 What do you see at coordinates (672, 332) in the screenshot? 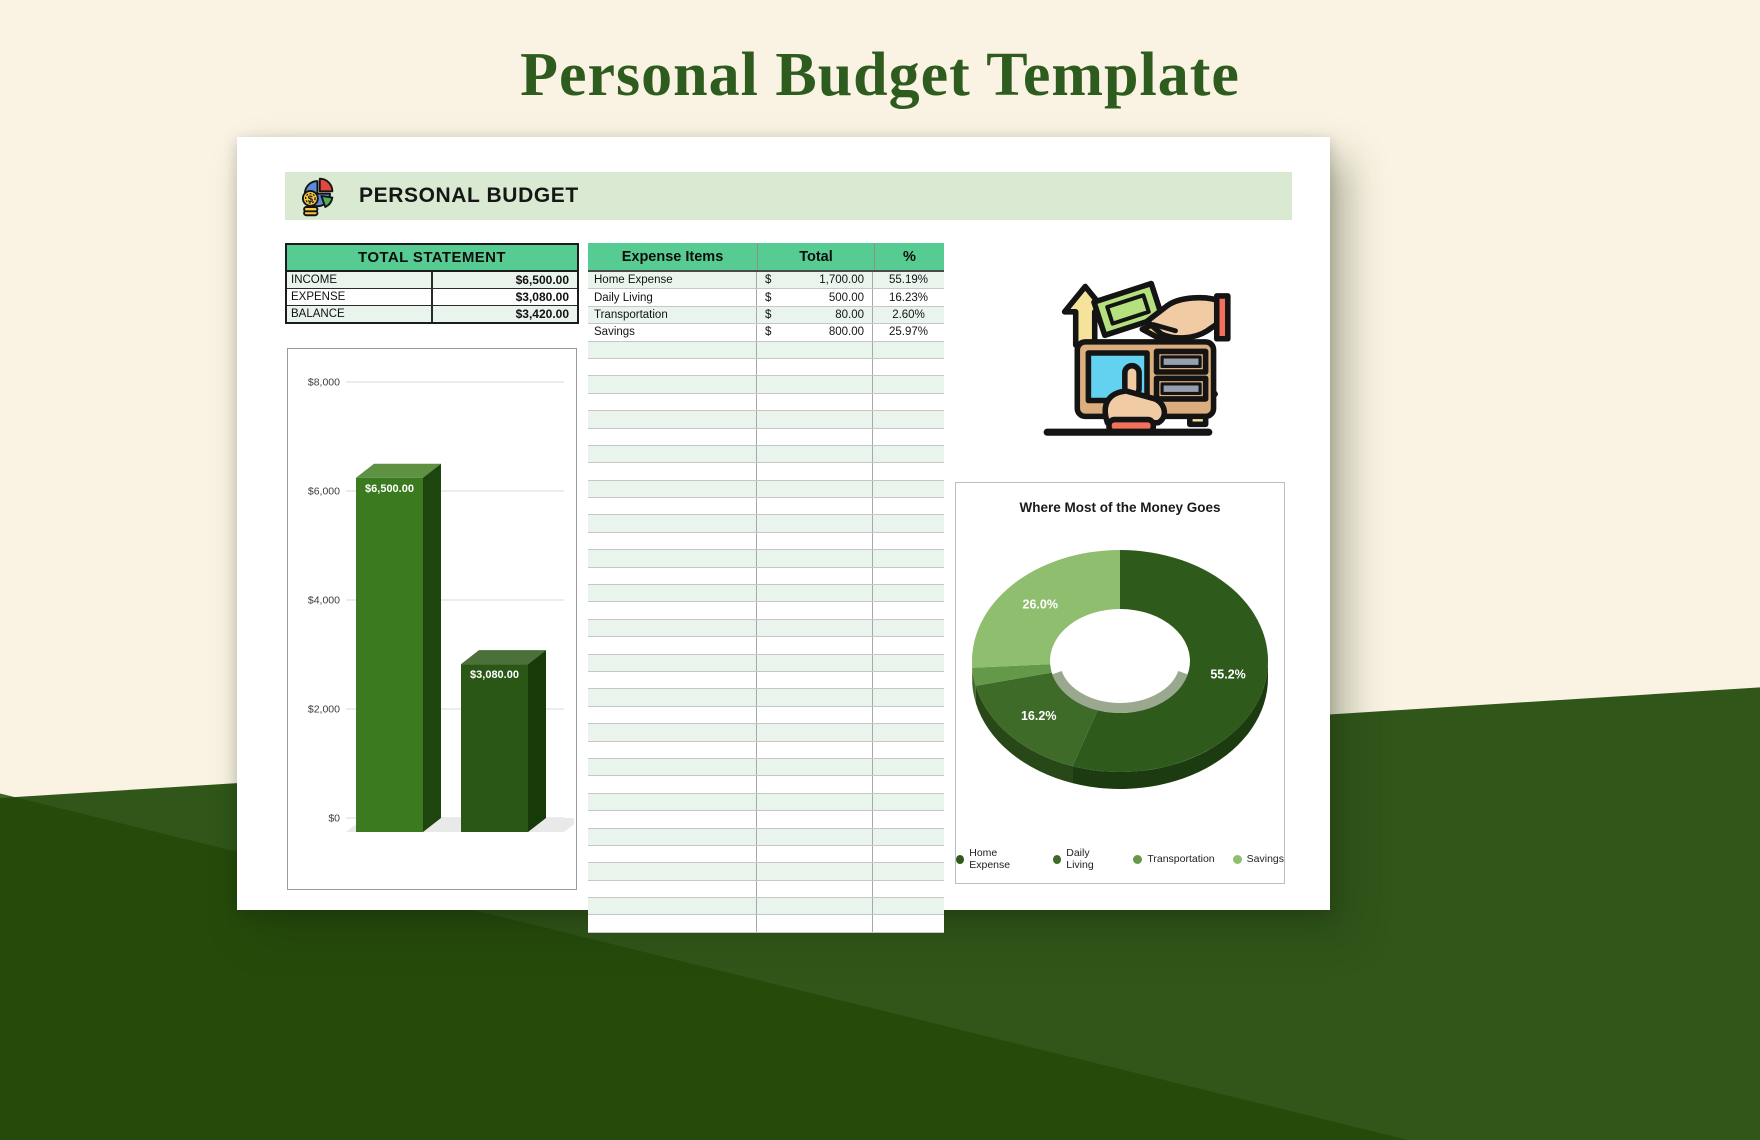
I see `expense-item-cell: Savings` at bounding box center [672, 332].